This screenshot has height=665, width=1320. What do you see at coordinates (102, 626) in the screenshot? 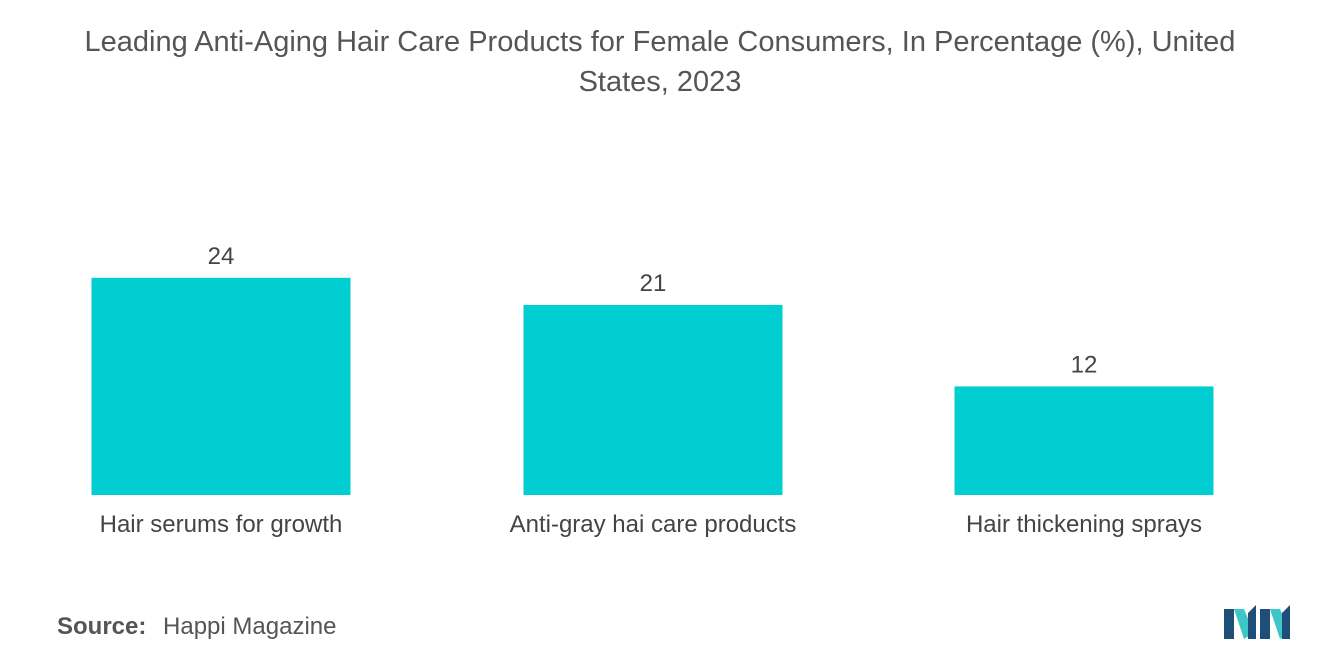
I see `source-label: Source:` at bounding box center [102, 626].